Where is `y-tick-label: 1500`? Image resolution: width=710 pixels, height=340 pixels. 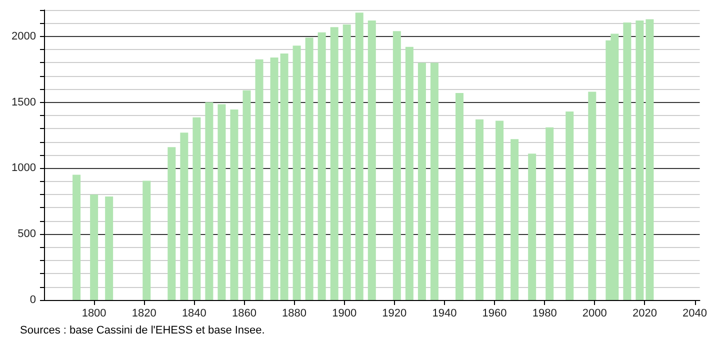 y-tick-label: 1500 is located at coordinates (24, 102).